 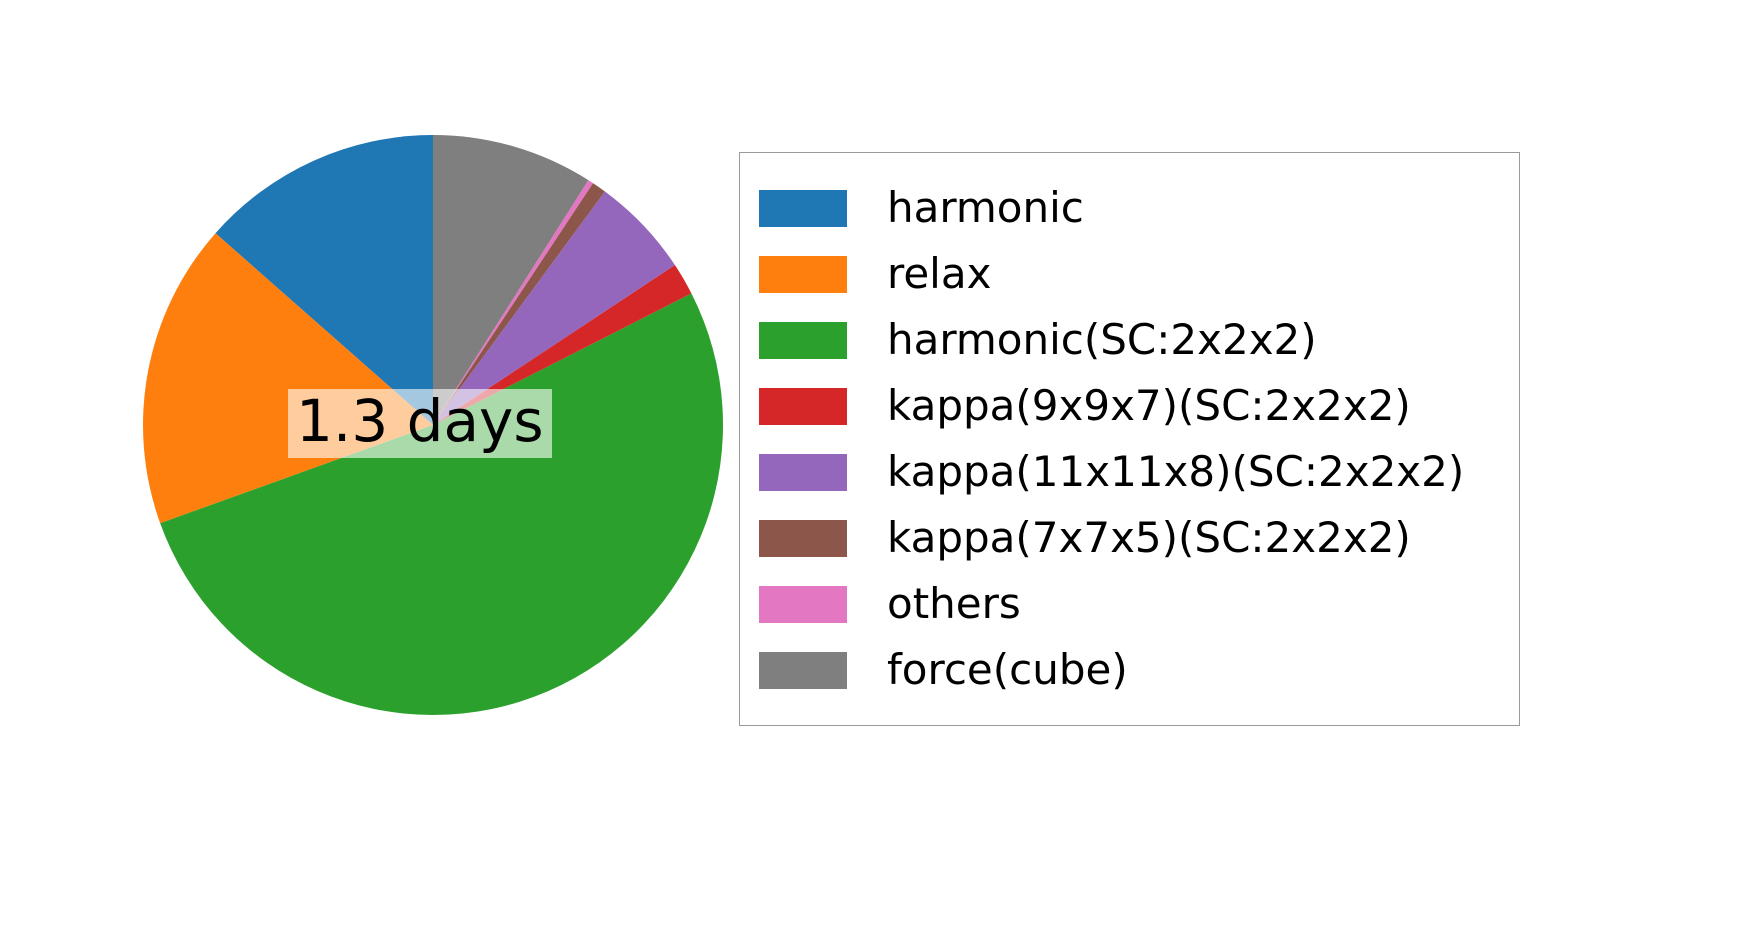 I want to click on legend-item: kappa(7x7x5)(SC:2x2x2), so click(x=1129, y=538).